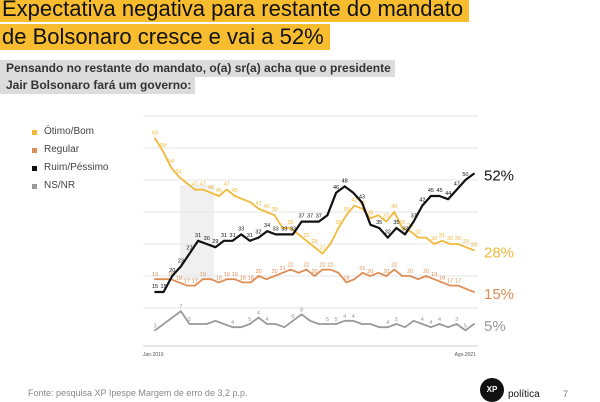  Describe the element at coordinates (243, 278) in the screenshot. I see `data-label-regular: 18` at that location.